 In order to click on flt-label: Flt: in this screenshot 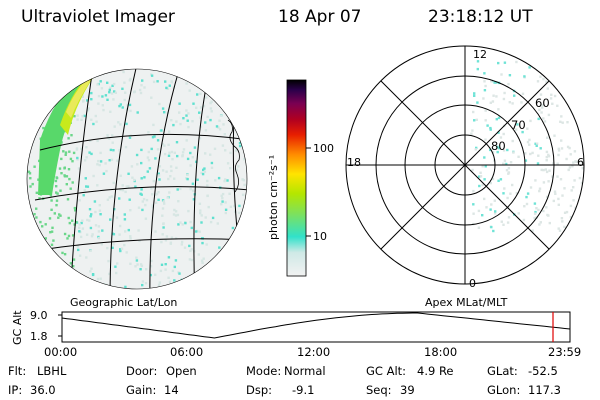, I will do `click(17, 371)`.